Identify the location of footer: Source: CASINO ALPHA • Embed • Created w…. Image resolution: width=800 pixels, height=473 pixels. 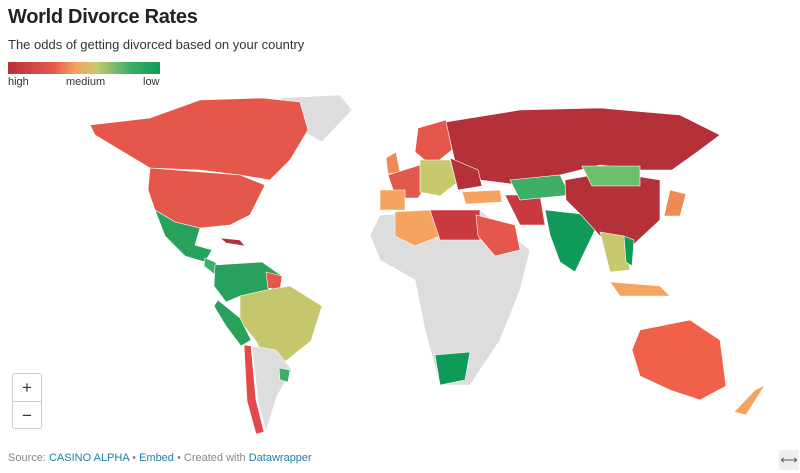
(160, 458).